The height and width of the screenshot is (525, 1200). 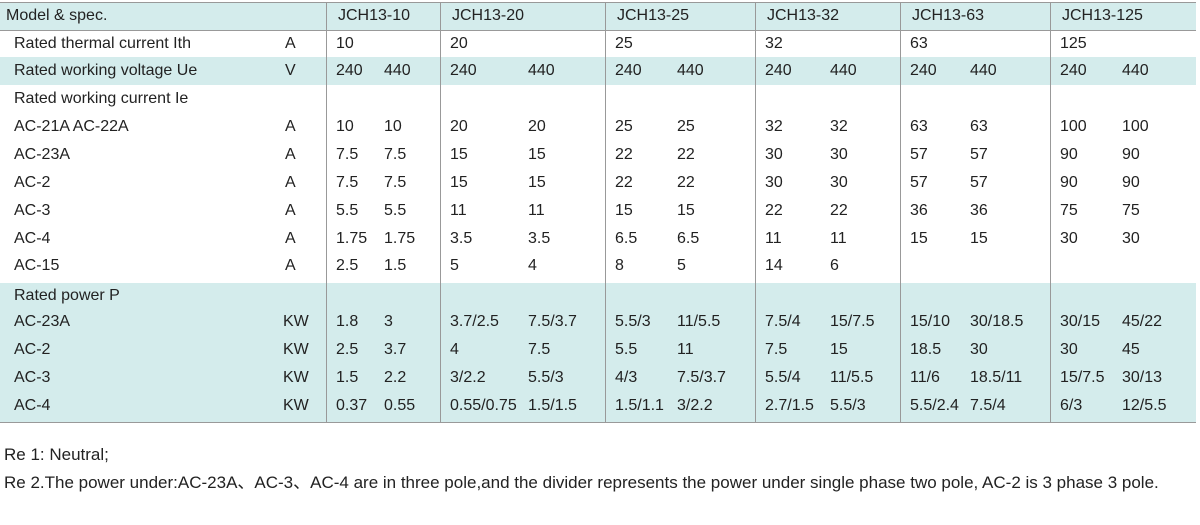 I want to click on value: 75, so click(x=1069, y=210).